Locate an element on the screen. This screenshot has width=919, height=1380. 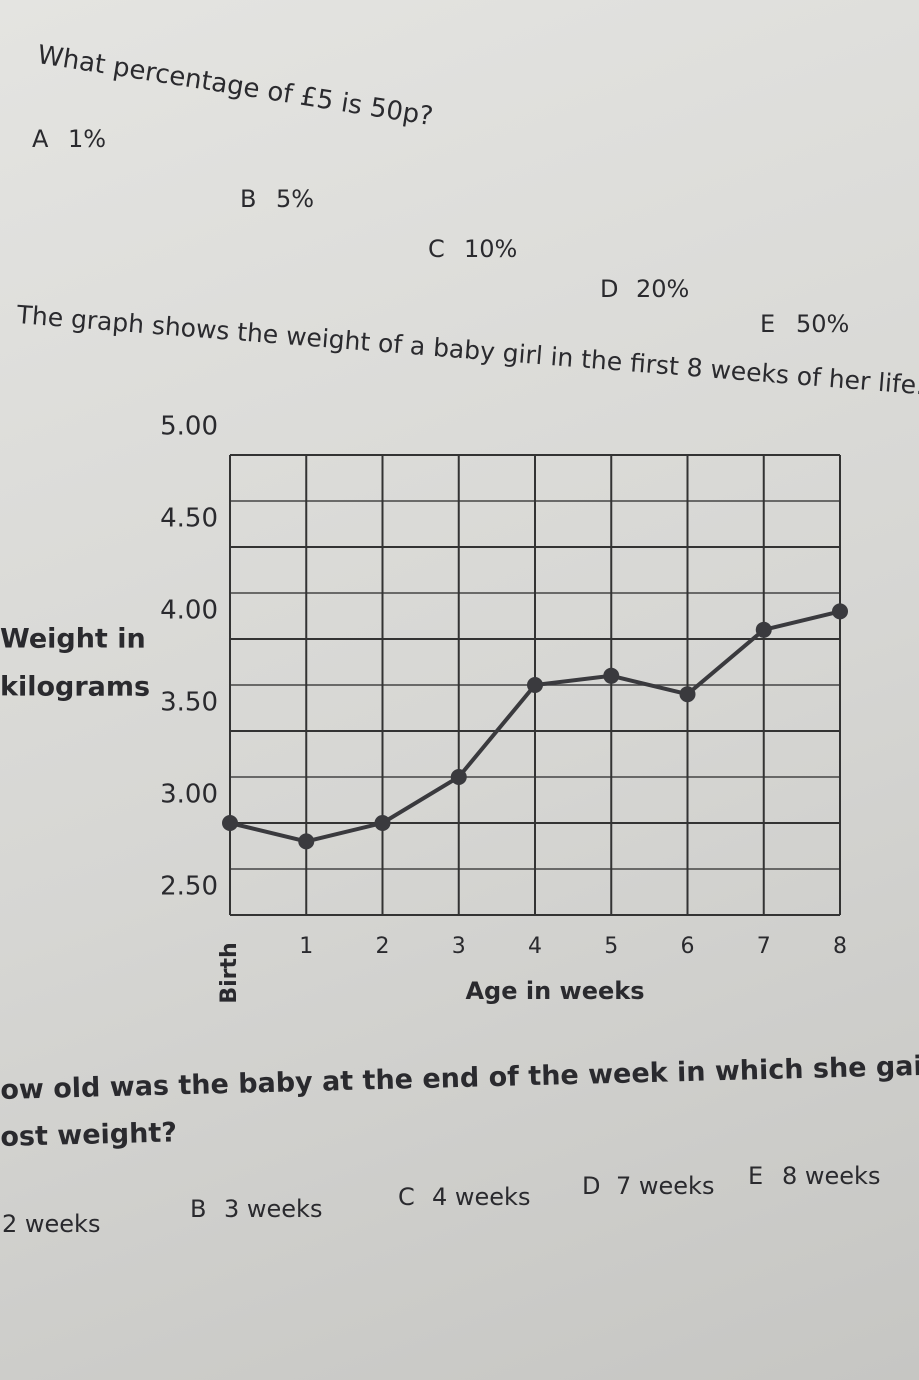
x-tick-label: Birth is located at coordinates (229, 972).